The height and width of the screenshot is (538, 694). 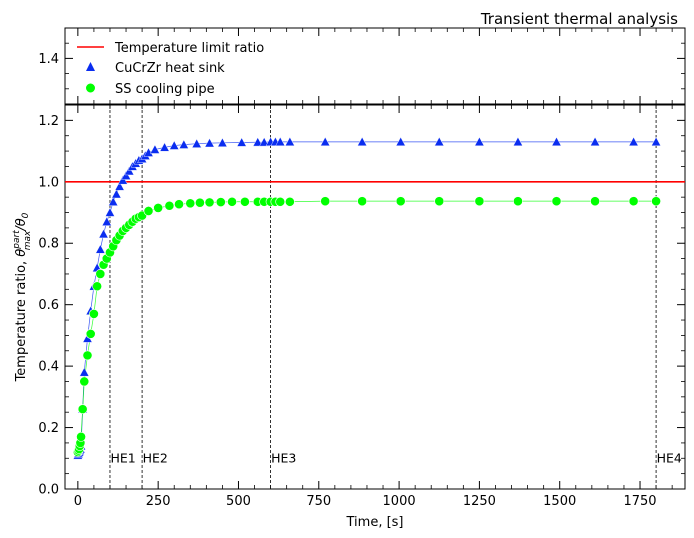 What do you see at coordinates (639, 501) in the screenshot?
I see `x-tick-label: 1750` at bounding box center [639, 501].